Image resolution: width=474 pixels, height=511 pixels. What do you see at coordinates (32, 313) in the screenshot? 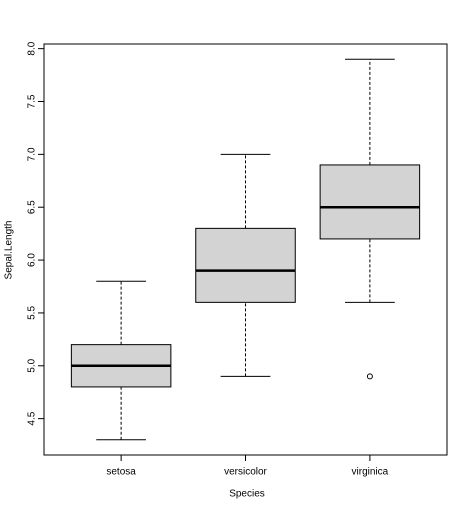
I see `y-tick-label: 5.5` at bounding box center [32, 313].